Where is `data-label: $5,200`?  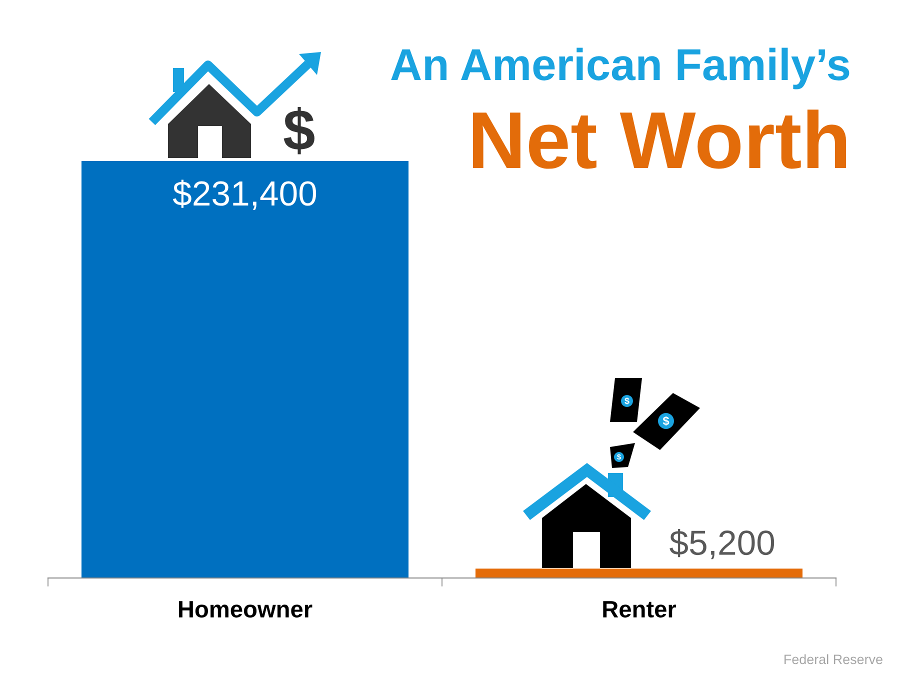 data-label: $5,200 is located at coordinates (722, 544).